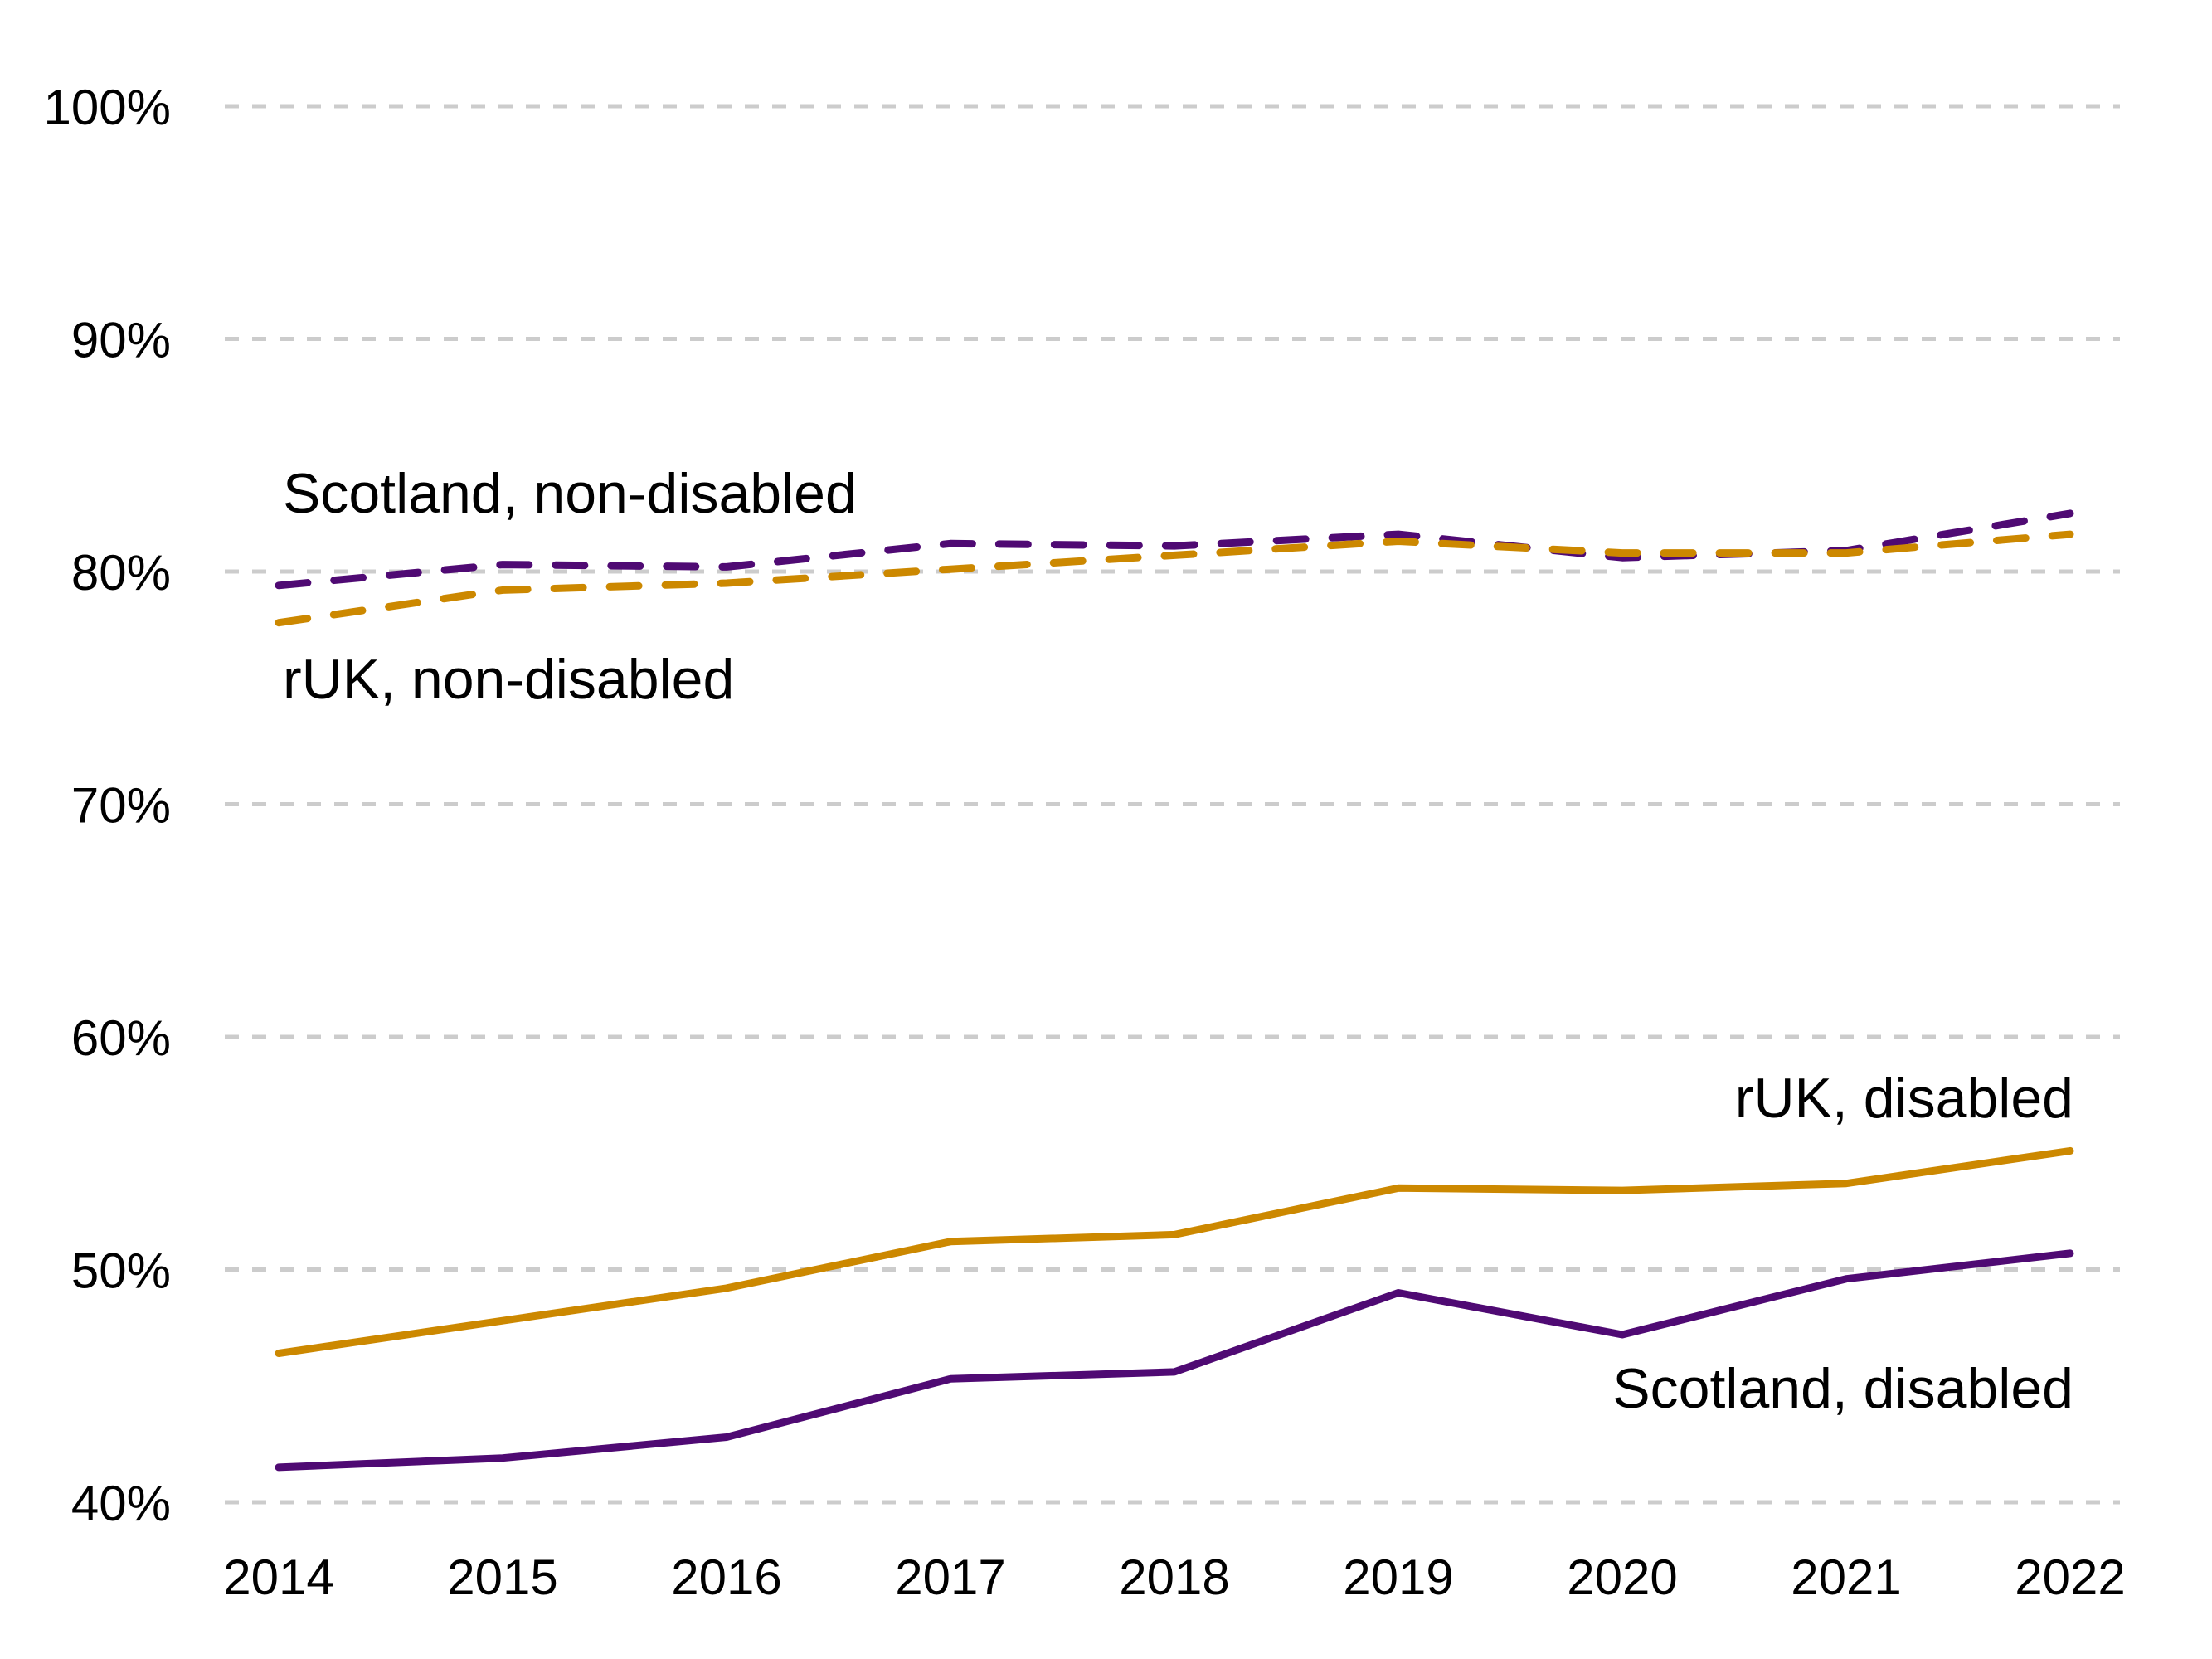 The height and width of the screenshot is (1659, 2212). What do you see at coordinates (1842, 1388) in the screenshot?
I see `label-scotland-disabled: Scotland, disabled` at bounding box center [1842, 1388].